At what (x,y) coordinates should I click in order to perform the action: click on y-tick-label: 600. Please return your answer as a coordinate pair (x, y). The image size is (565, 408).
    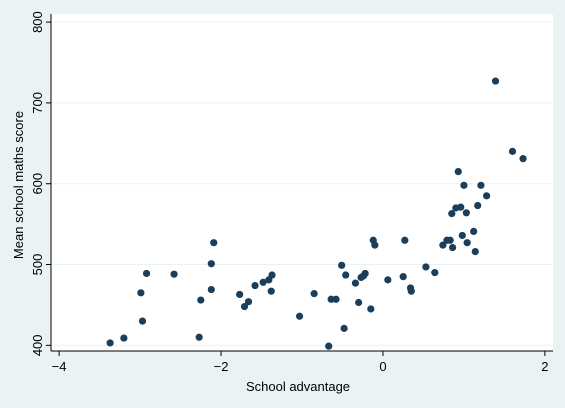
    Looking at the image, I should click on (37, 184).